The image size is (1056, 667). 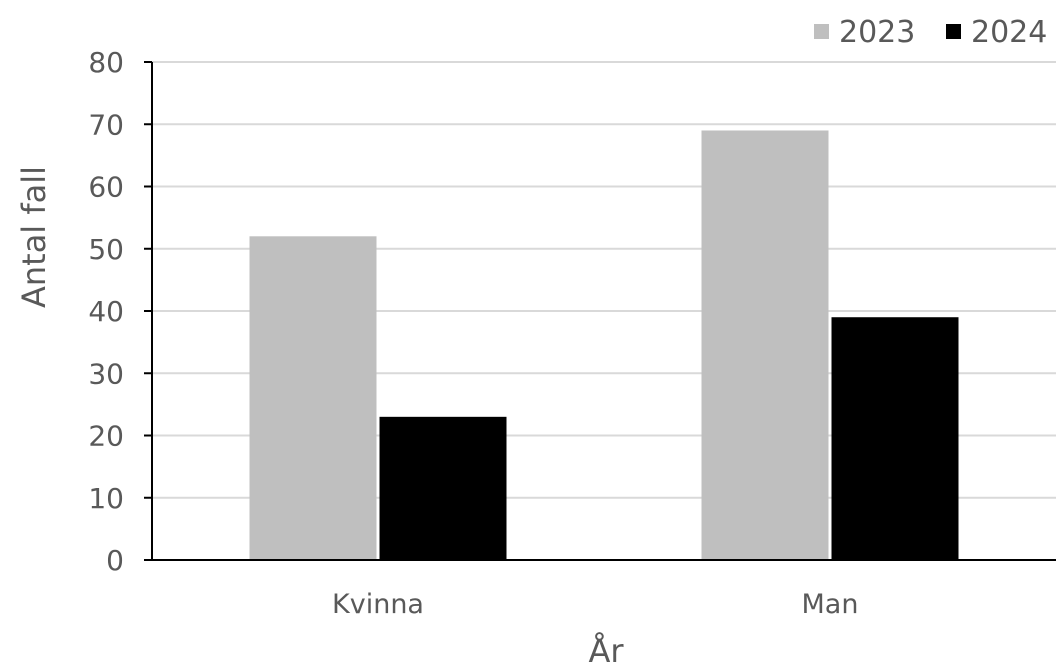 I want to click on legend: 2023 2024, so click(x=930, y=32).